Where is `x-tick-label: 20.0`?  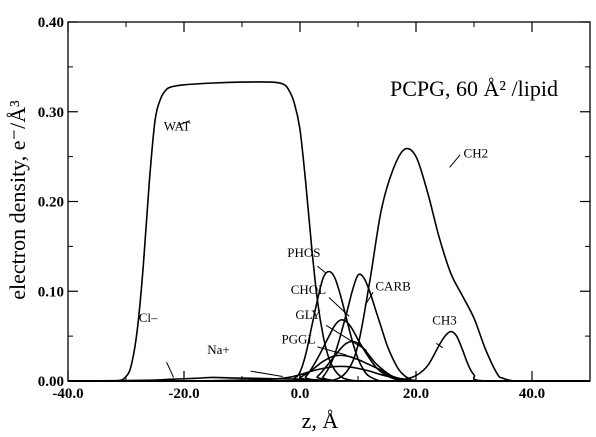 x-tick-label: 20.0 is located at coordinates (416, 394).